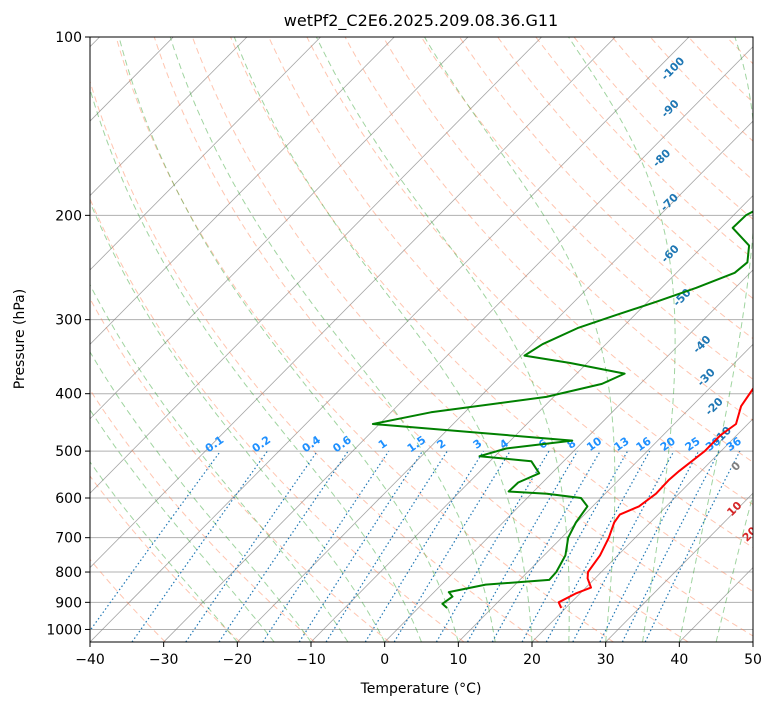 This screenshot has width=775, height=708. What do you see at coordinates (458, 660) in the screenshot?
I see `x-tick-label: 10` at bounding box center [458, 660].